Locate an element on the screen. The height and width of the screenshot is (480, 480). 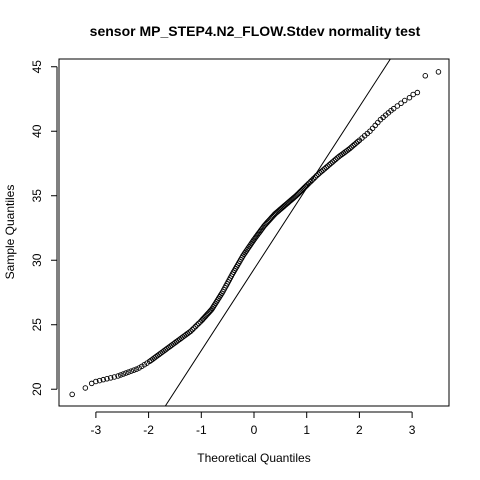
x-axis: -3 -2 -1 0 1 2 3 is located at coordinates (253, 424).